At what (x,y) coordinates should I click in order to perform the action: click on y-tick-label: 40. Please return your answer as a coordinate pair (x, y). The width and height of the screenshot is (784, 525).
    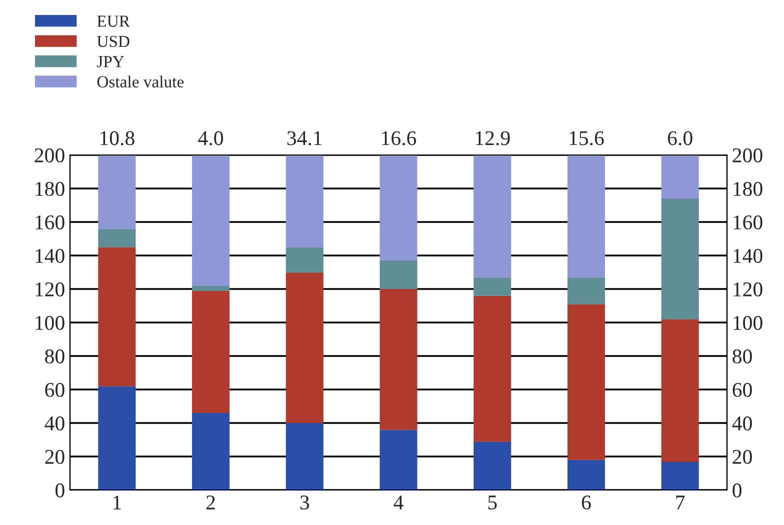
    Looking at the image, I should click on (54, 423).